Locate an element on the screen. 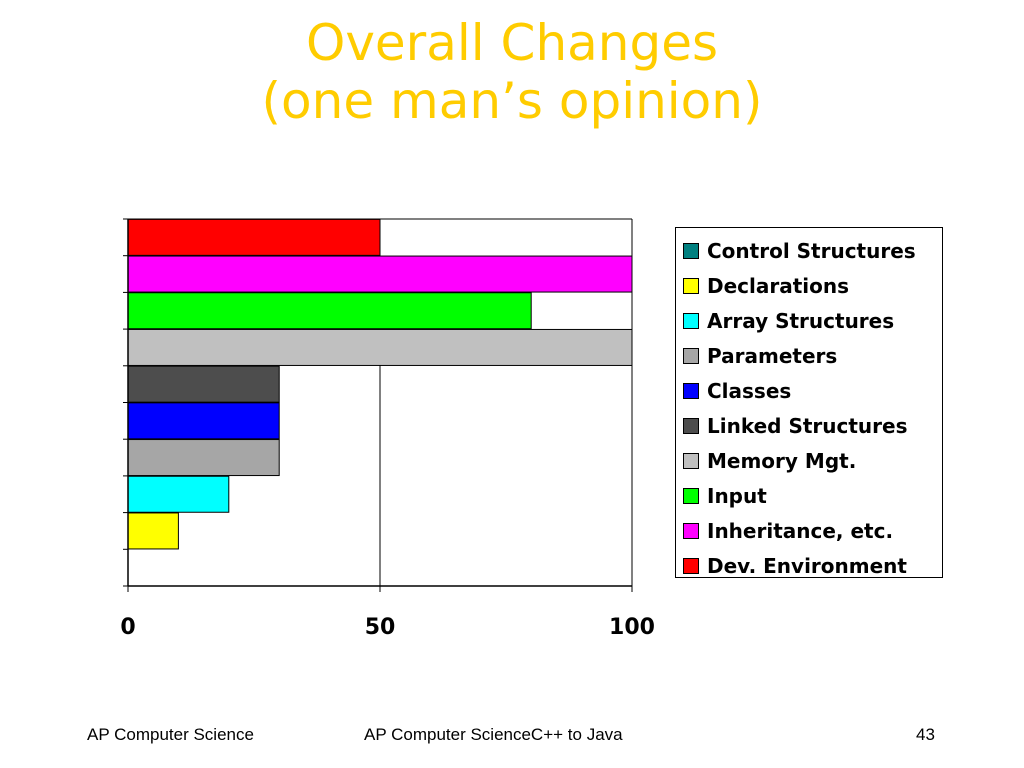 Image resolution: width=1024 pixels, height=768 pixels. legend-item: Control Structures is located at coordinates (809, 250).